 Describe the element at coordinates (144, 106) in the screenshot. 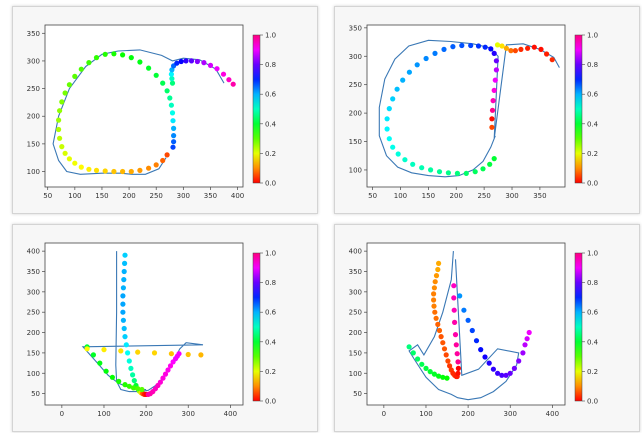

I see `axes-frame` at that location.